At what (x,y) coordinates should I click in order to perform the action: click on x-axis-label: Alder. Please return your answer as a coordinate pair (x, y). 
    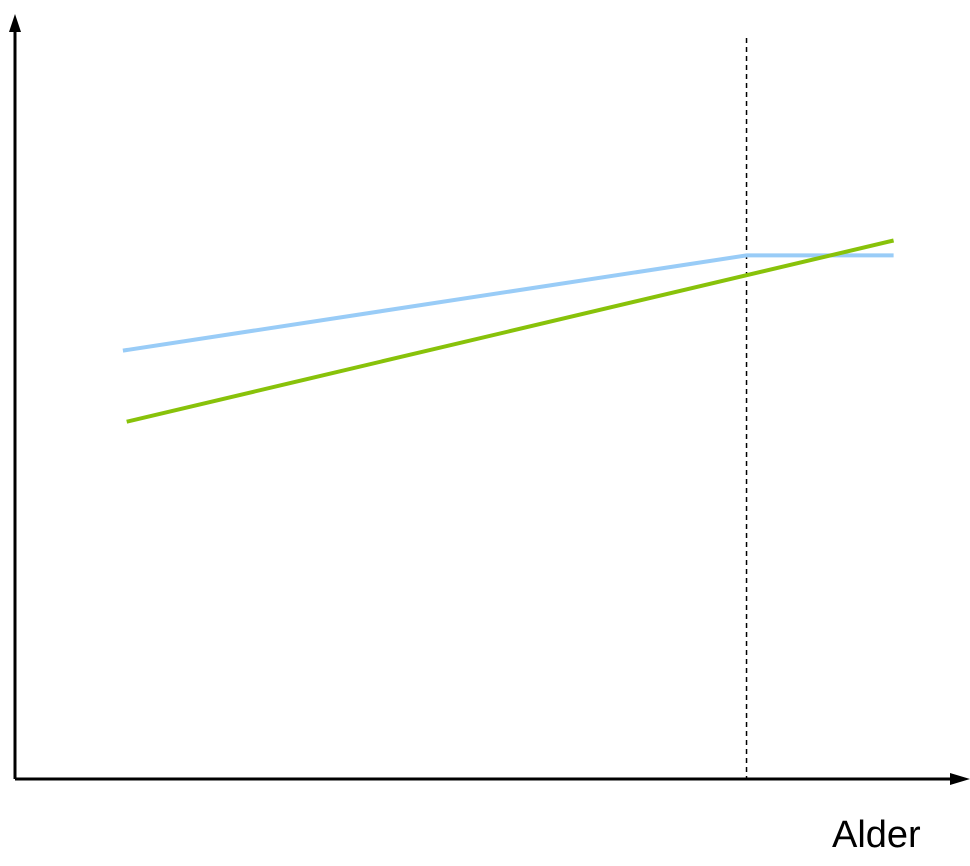
    Looking at the image, I should click on (876, 835).